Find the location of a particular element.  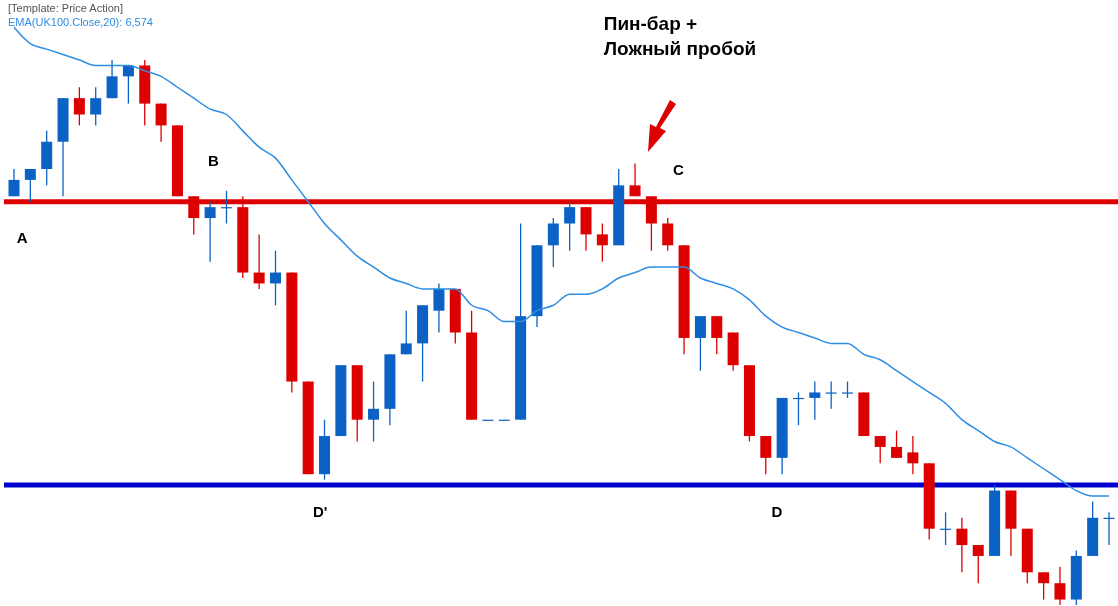

annotation: D is located at coordinates (777, 511).